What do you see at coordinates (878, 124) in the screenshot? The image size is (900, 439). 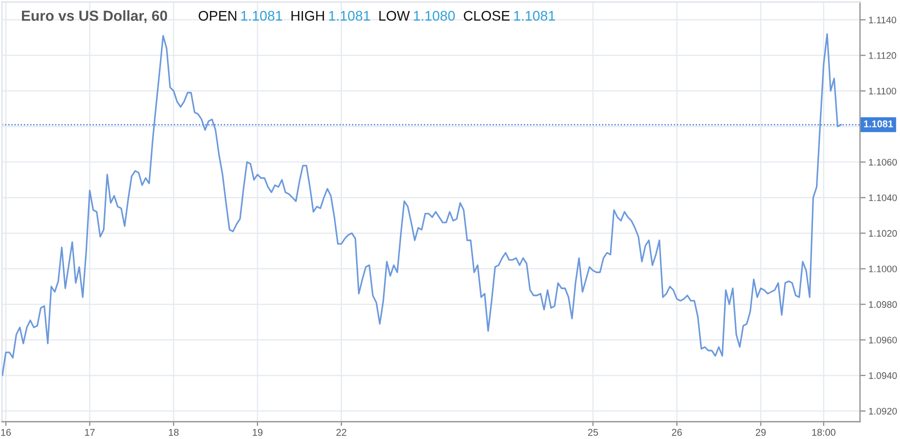 I see `ref-line-label: 1.1081` at bounding box center [878, 124].